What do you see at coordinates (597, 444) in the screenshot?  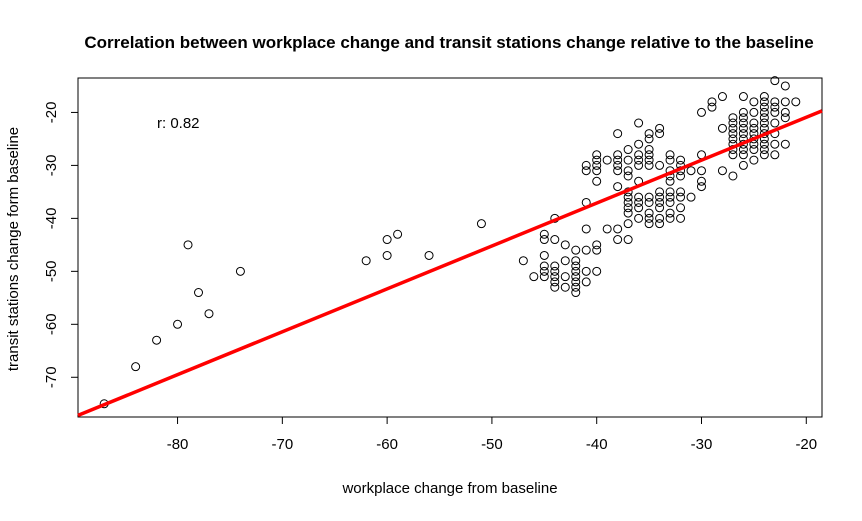 I see `x-tick-label: -40` at bounding box center [597, 444].